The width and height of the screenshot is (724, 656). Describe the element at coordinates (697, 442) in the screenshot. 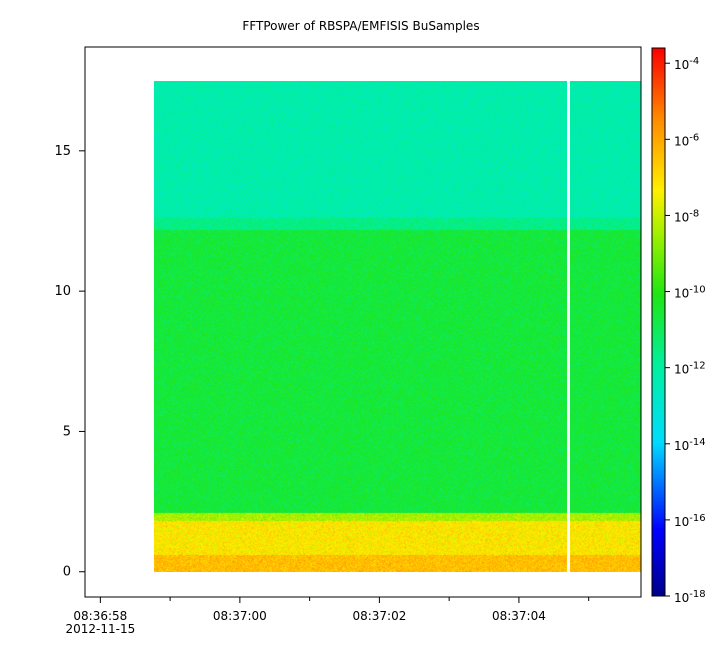

I see `colorbar-tick-exponent: -14` at that location.